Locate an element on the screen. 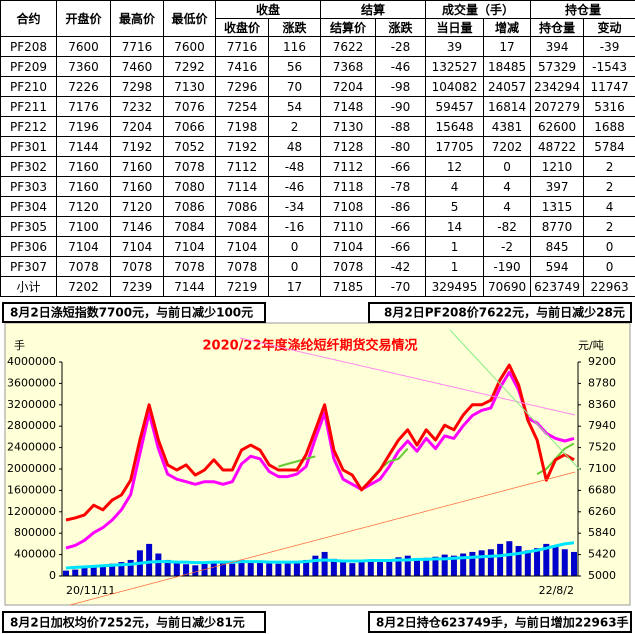 The width and height of the screenshot is (635, 634). table-cell: 7066 is located at coordinates (189, 126).